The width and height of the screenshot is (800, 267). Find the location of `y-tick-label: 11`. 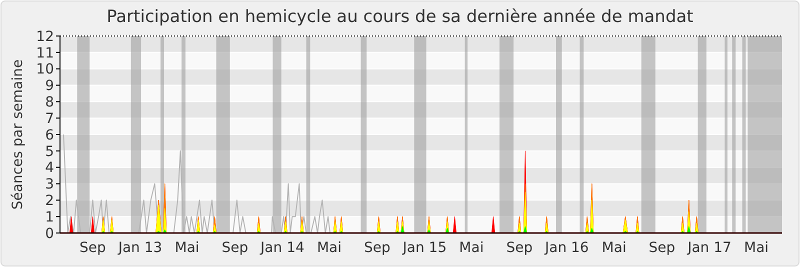

y-tick-label: 11 is located at coordinates (45, 53).